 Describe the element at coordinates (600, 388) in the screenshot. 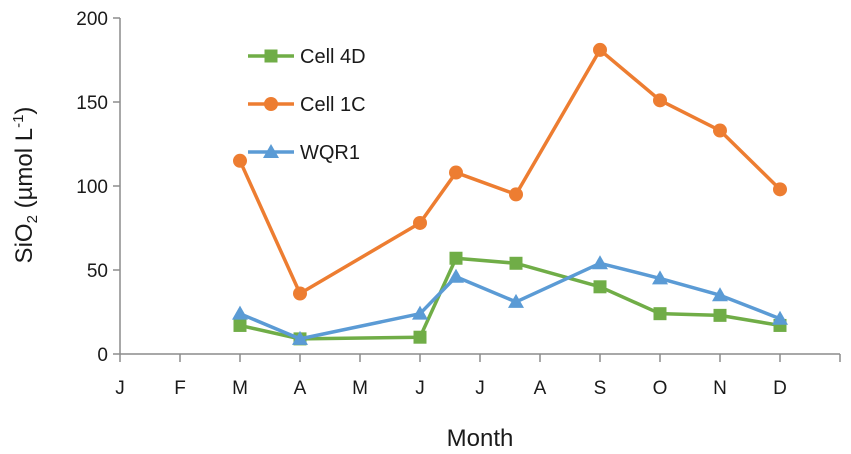

I see `x-tick-label: S` at that location.